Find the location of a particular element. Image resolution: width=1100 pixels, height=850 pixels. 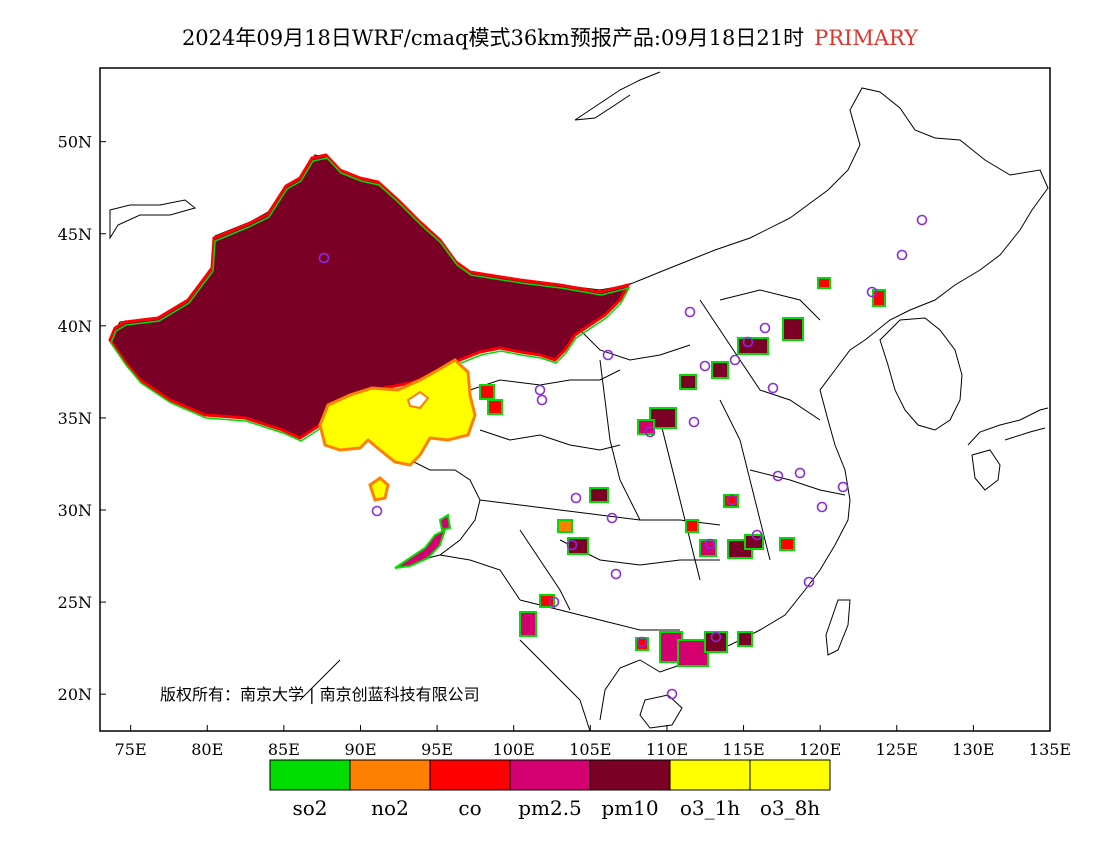

latitude-axis: 20N 25N 30N 35N 40N 45N 50N is located at coordinates (82, 418).